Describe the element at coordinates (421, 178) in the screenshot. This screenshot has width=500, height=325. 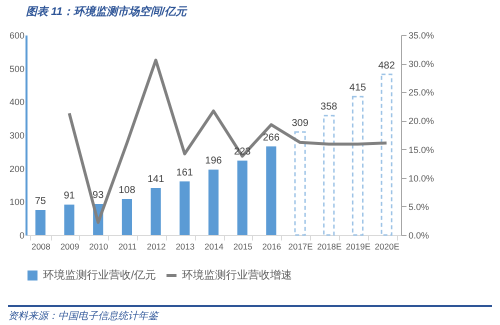
I see `y2-tick-label: 10.0%` at that location.